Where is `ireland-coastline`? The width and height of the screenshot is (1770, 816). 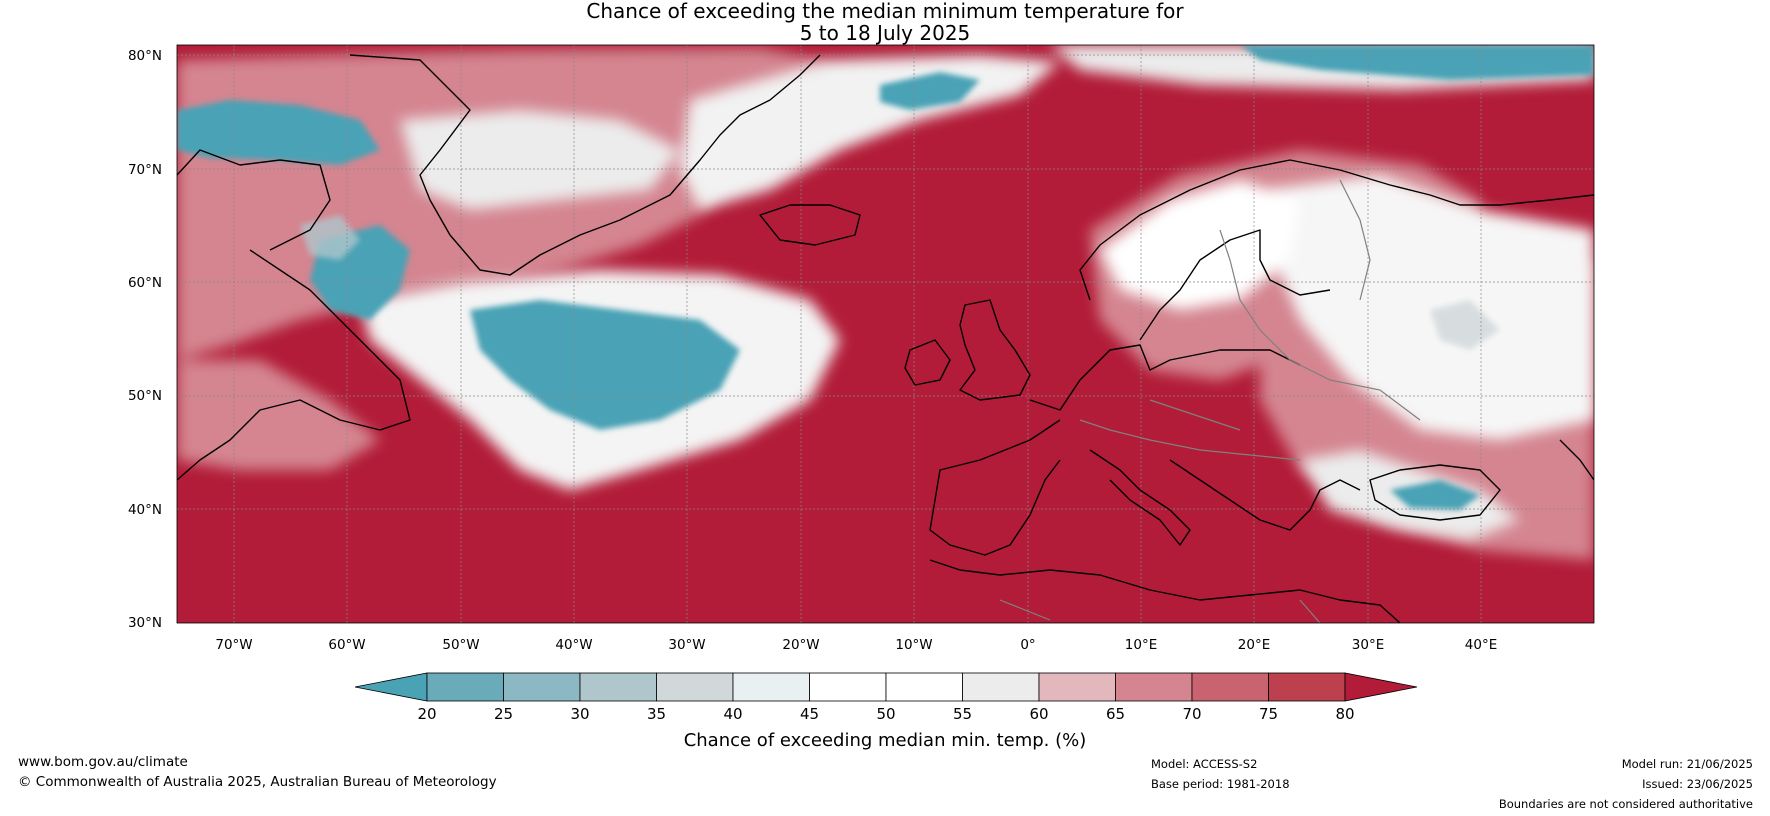 ireland-coastline is located at coordinates (927, 362).